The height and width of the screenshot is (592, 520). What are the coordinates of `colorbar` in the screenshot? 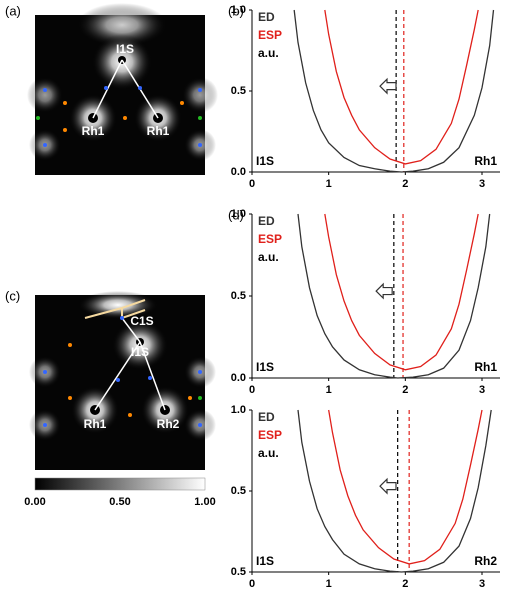 It's located at (120, 484).